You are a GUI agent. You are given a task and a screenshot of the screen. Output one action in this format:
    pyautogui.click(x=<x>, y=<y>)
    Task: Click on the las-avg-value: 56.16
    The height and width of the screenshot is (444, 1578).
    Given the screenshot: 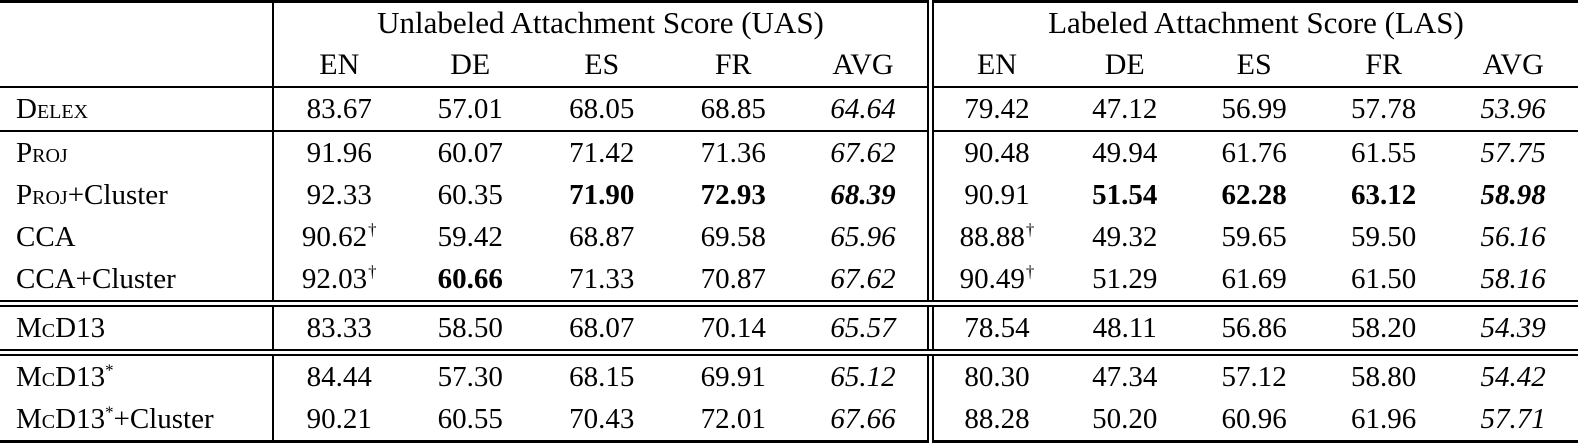 What is the action you would take?
    pyautogui.click(x=1513, y=237)
    